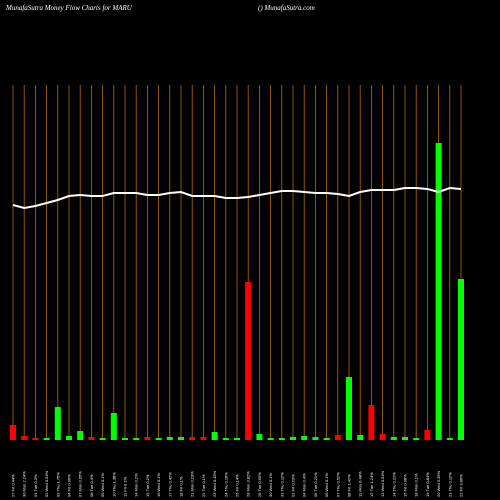 This screenshot has width=500, height=500. I want to click on x-tick-label: 30 Mon 2.24%, so click(24, 484).